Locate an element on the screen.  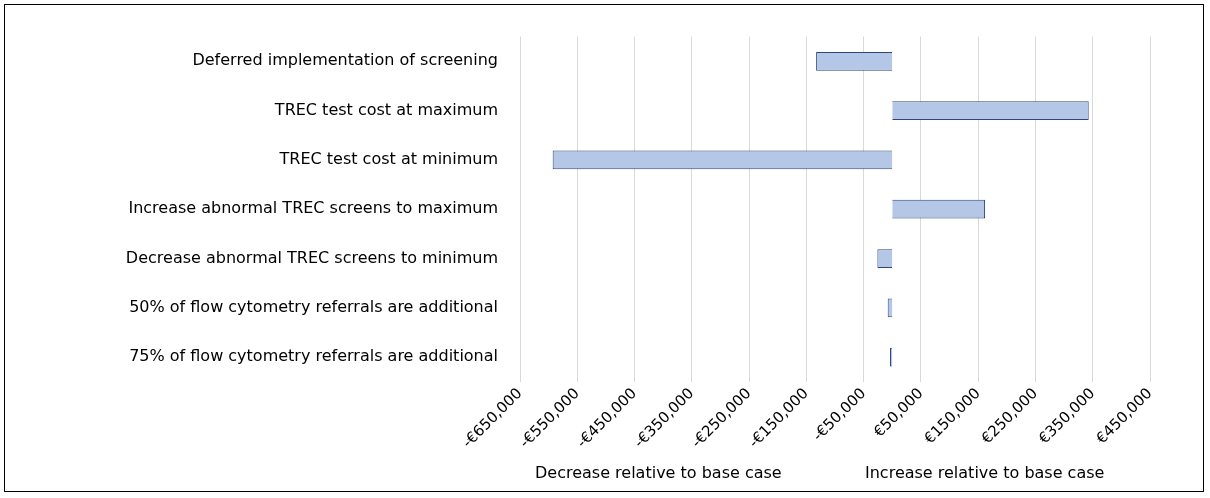
y-tick-label: Increase abnormal TREC screens to maximum is located at coordinates (313, 208).